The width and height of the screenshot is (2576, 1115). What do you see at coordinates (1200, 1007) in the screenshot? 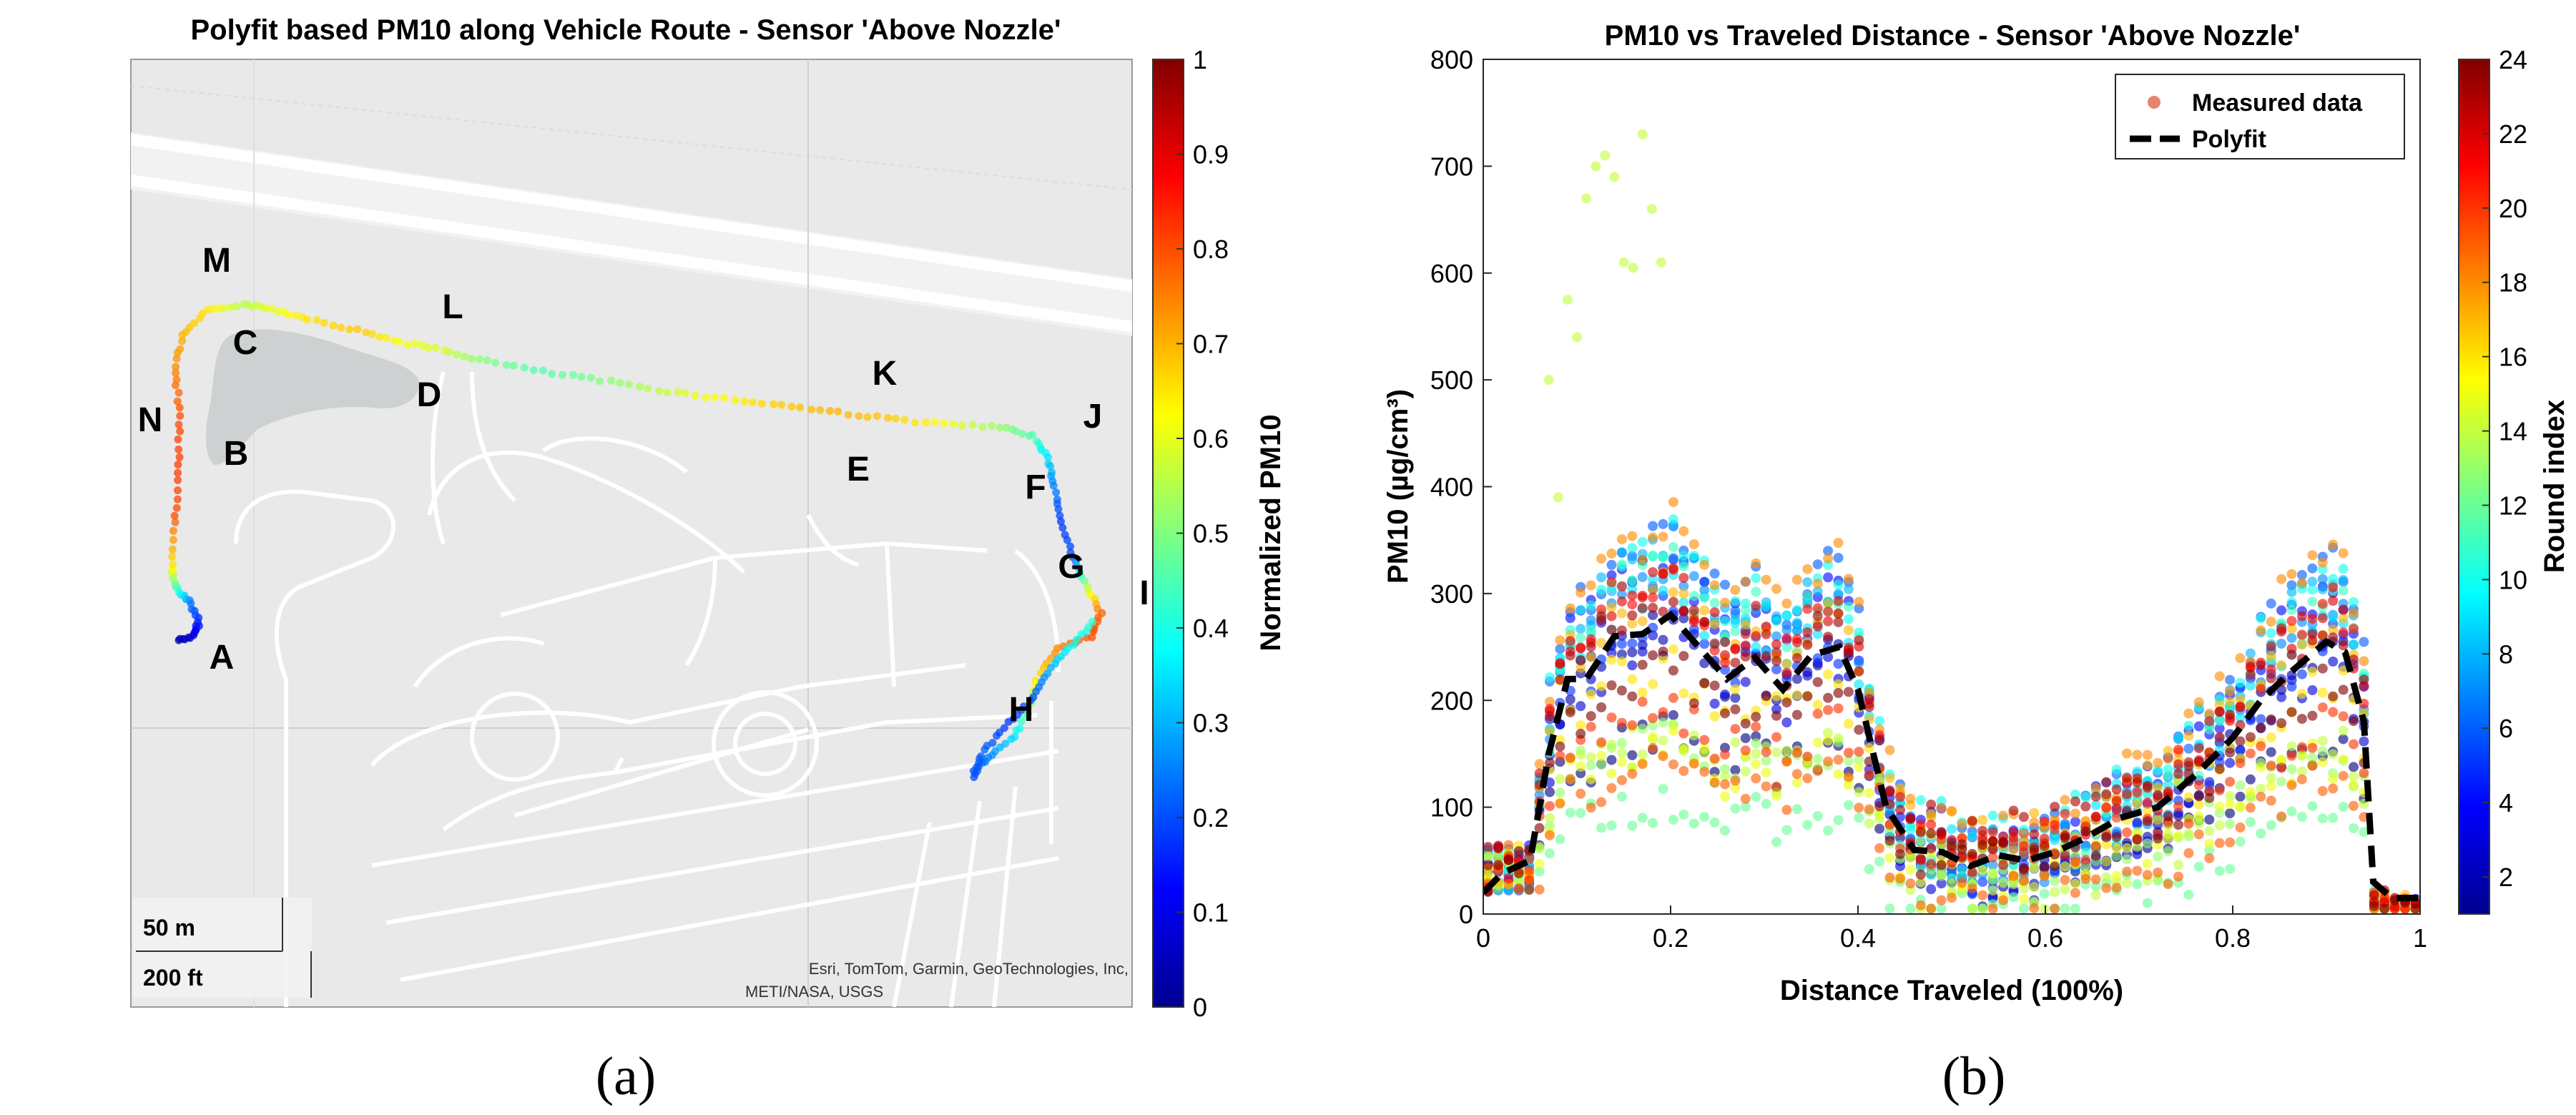
I see `map-colorbar-tick-label: 0` at bounding box center [1200, 1007].